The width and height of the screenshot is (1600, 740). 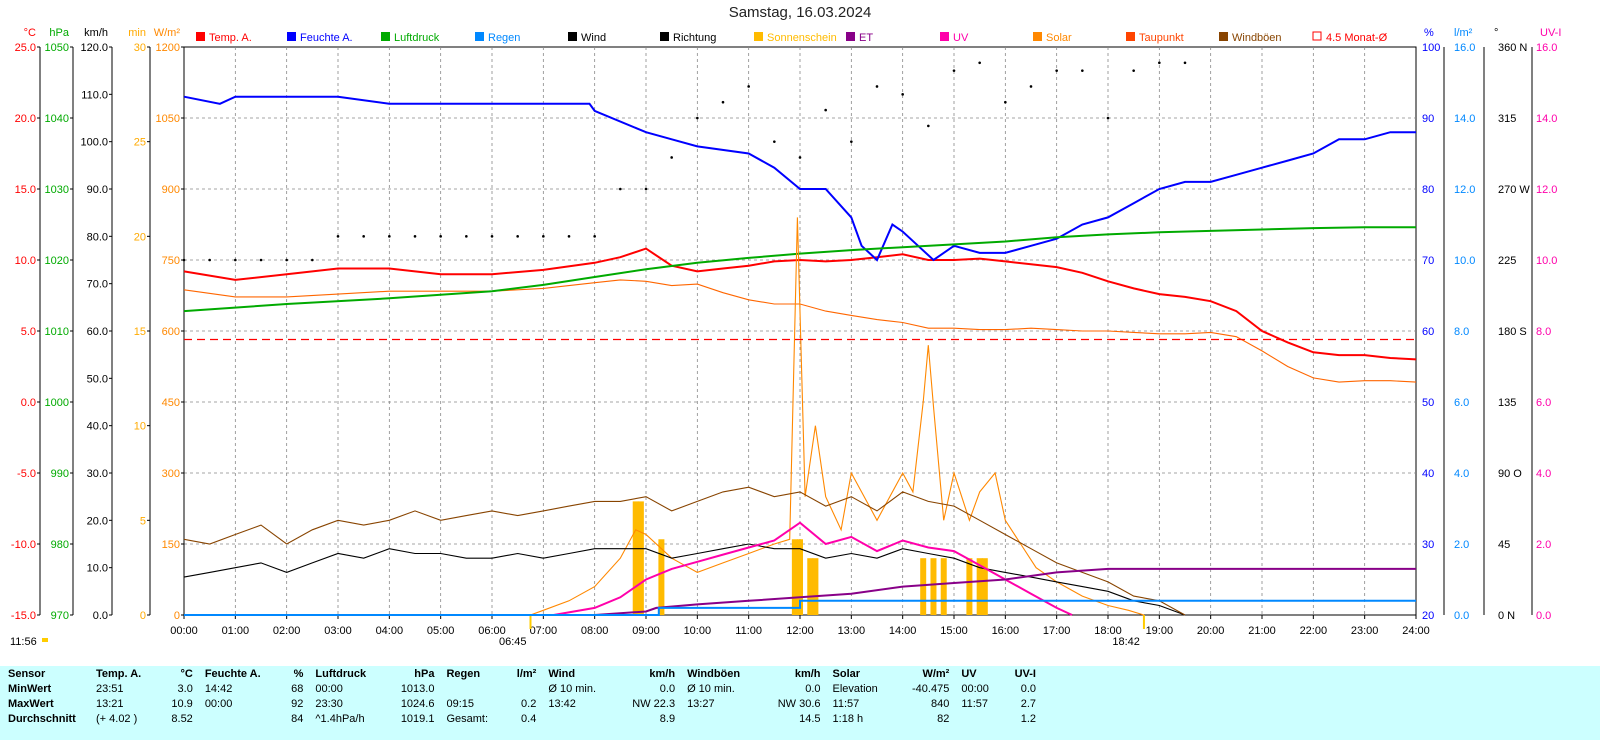 What do you see at coordinates (338, 631) in the screenshot?
I see `x-tick-label: 03:00` at bounding box center [338, 631].